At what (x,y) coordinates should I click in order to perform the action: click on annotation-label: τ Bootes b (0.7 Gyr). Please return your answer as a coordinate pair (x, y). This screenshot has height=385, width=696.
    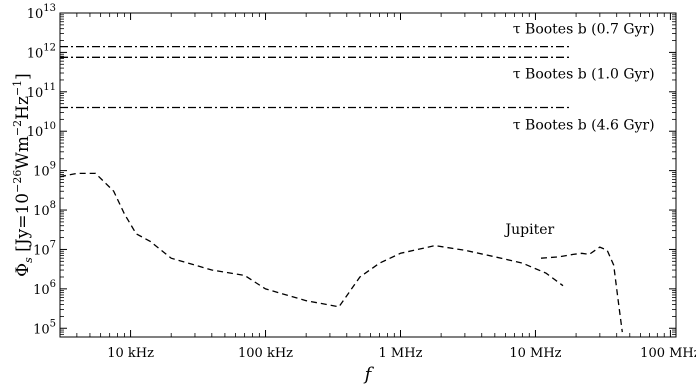
    Looking at the image, I should click on (584, 30).